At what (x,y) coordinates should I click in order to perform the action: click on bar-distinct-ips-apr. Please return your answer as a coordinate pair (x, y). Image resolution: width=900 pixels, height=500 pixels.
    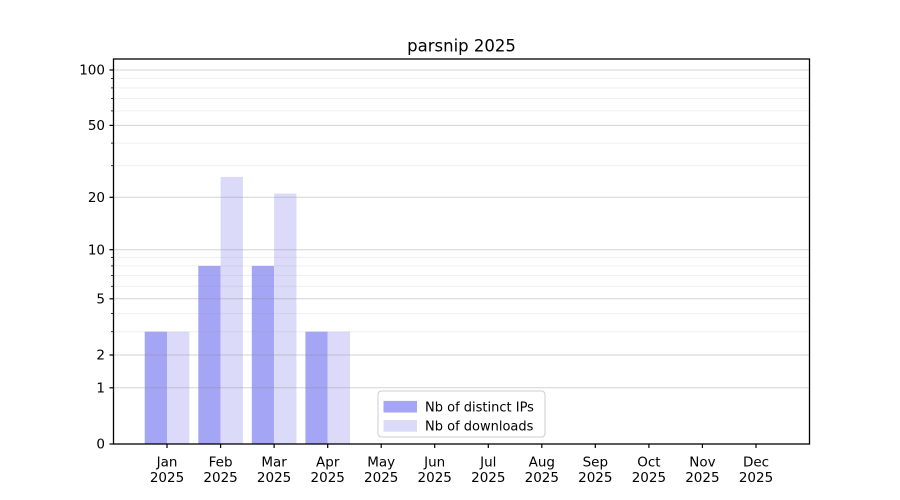
    Looking at the image, I should click on (316, 387).